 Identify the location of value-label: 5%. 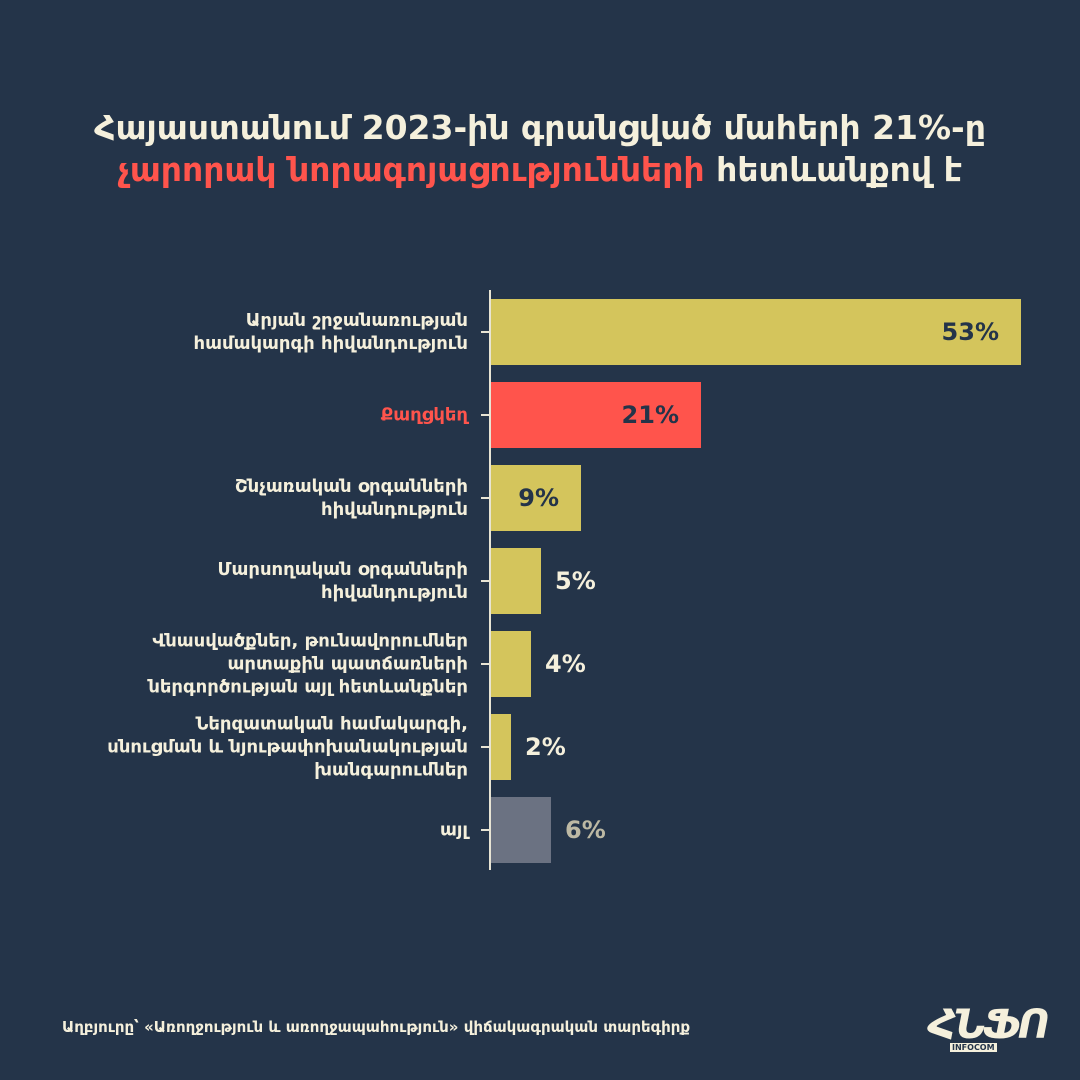
(575, 581).